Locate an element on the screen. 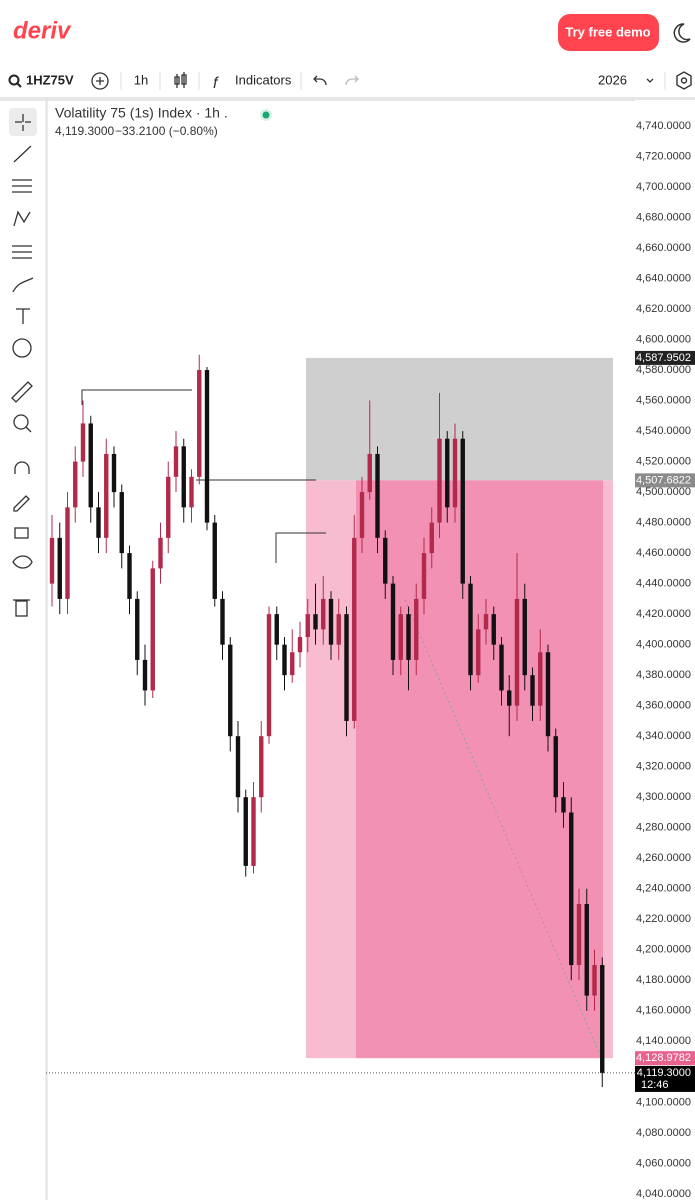 The image size is (695, 1200). y-tick-label: 4,060.0000 is located at coordinates (663, 1163).